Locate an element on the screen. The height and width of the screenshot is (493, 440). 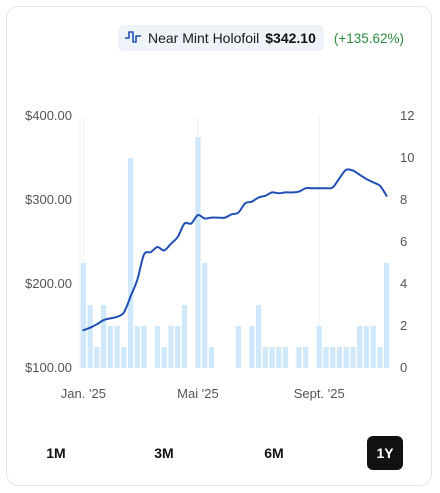
x-axis-tick-label: Mai '25 is located at coordinates (198, 393).